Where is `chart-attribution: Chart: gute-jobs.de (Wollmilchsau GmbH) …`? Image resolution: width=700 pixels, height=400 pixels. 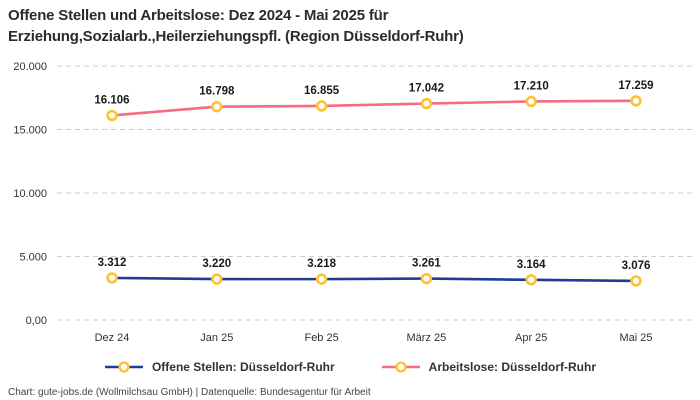
chart-attribution: Chart: gute-jobs.de (Wollmilchsau GmbH) … is located at coordinates (189, 392).